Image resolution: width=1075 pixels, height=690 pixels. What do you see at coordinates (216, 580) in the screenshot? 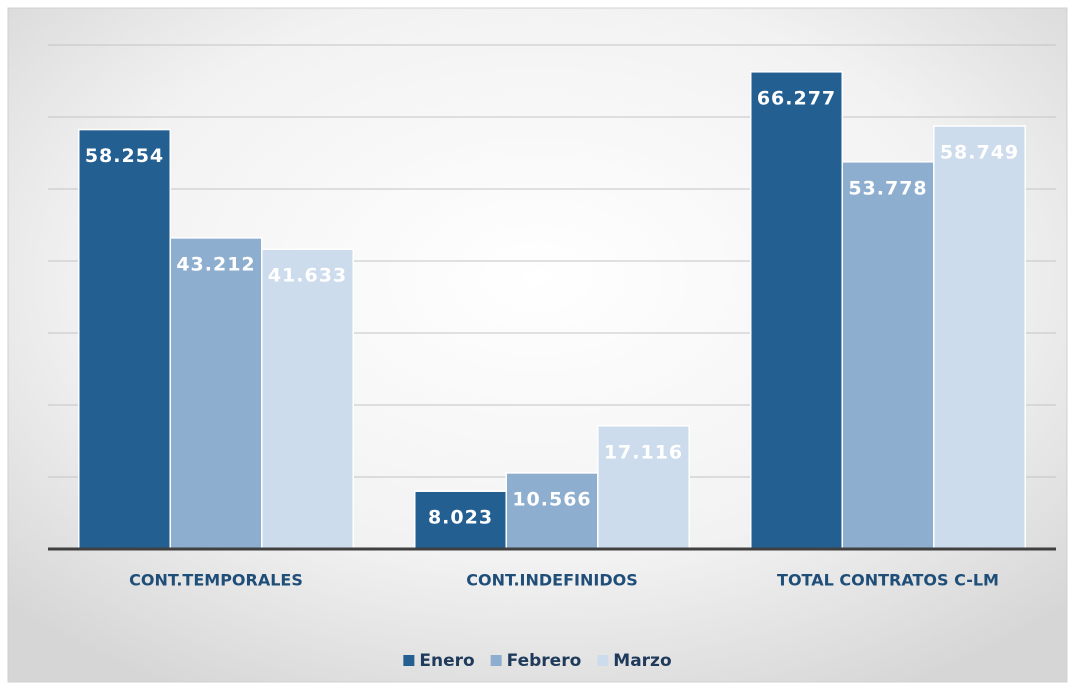
I see `x-tick-label: CONT.TEMPORALES` at bounding box center [216, 580].